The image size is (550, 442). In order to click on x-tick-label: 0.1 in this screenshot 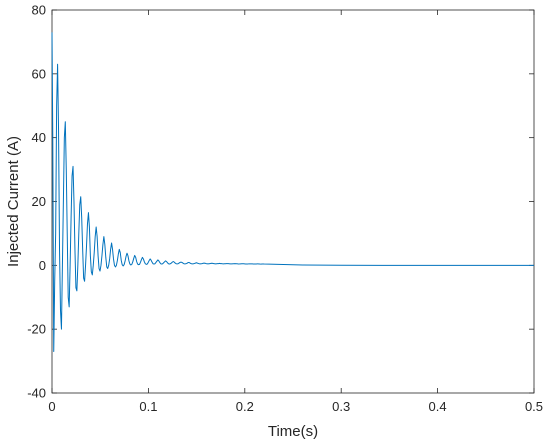, I will do `click(148, 406)`.